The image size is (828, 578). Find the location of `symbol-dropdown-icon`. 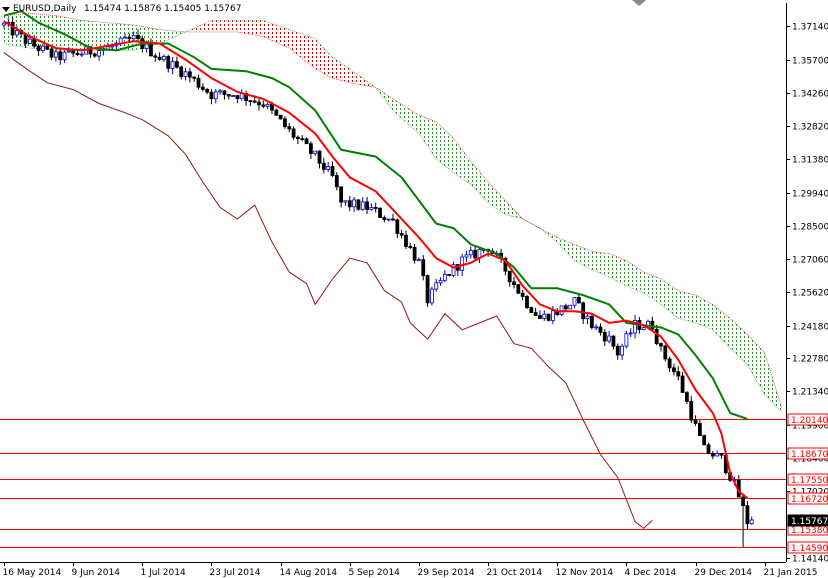

symbol-dropdown-icon is located at coordinates (6, 9).